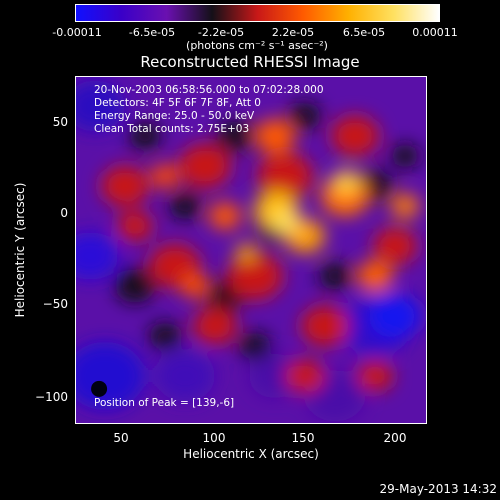 The width and height of the screenshot is (500, 500). I want to click on heatmap-minimum-spot, so click(99, 388).